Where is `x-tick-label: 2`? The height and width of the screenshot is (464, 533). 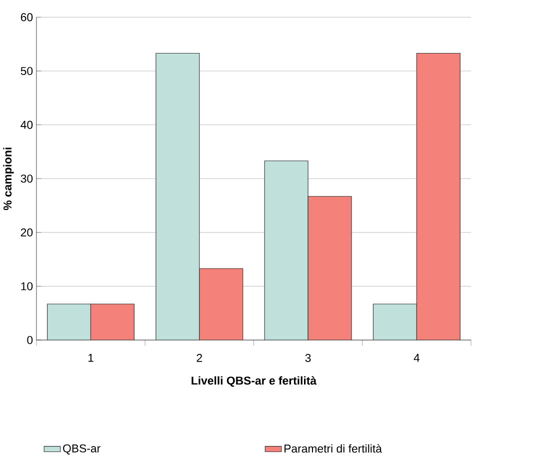 x-tick-label: 2 is located at coordinates (199, 358).